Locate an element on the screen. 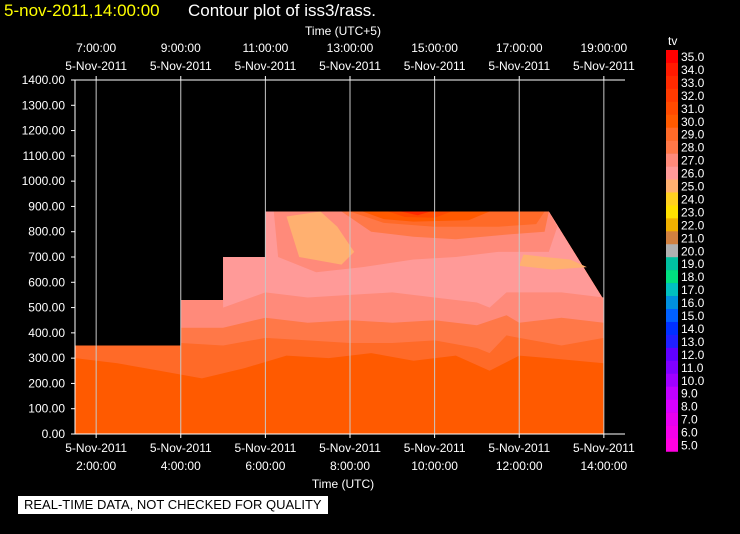 The width and height of the screenshot is (740, 534). y-tick-label: 100.00 is located at coordinates (46, 409).